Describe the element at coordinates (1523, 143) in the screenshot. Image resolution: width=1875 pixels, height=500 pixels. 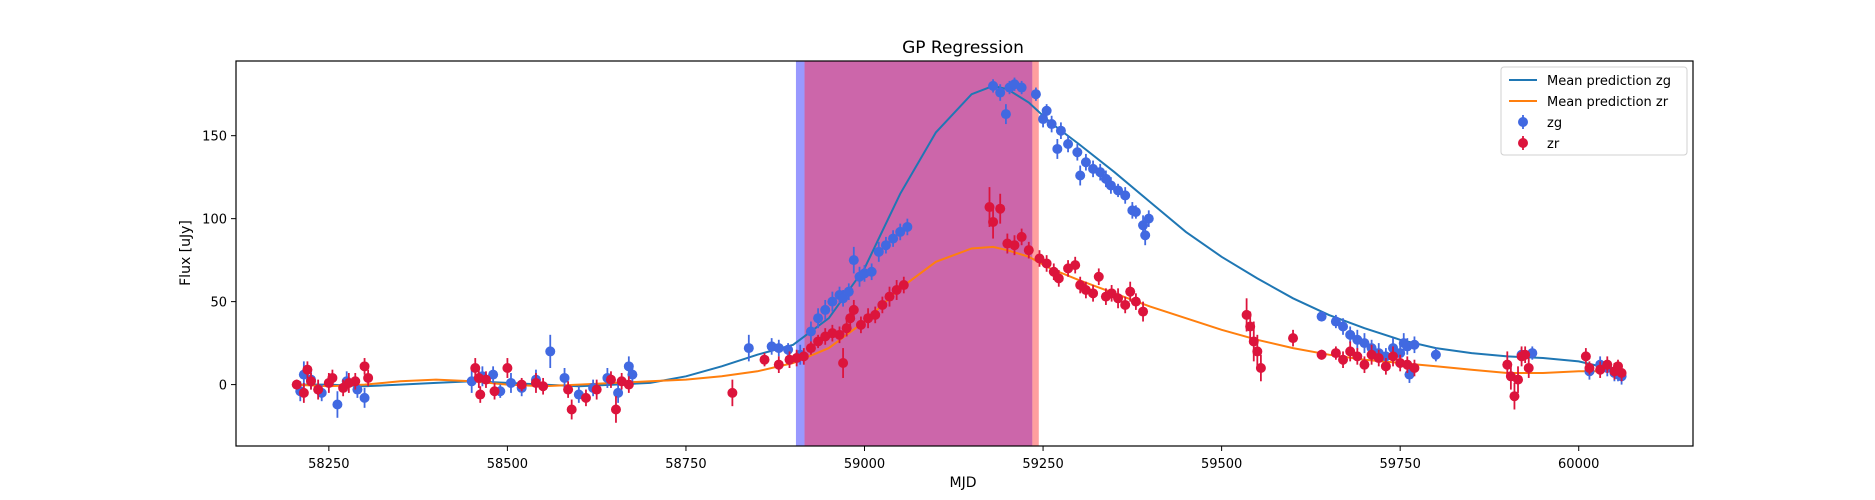
I see `legend-marker-swatch` at that location.